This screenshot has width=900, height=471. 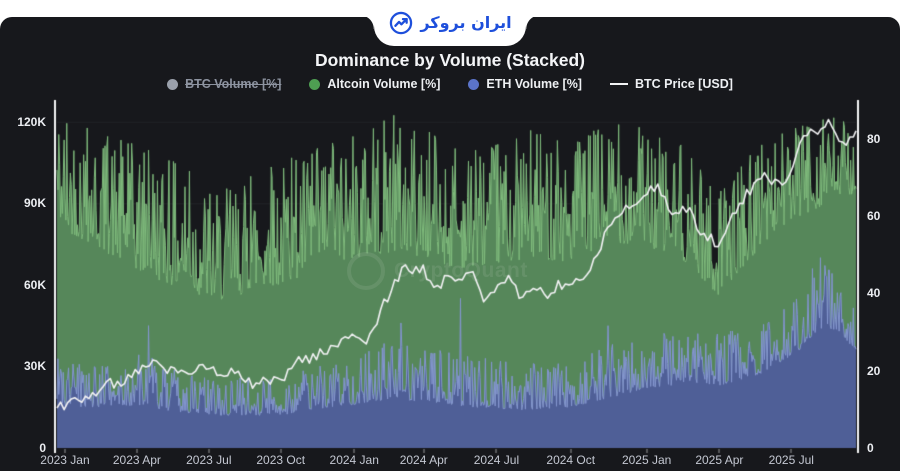 I want to click on brand-text: ایران بروکر, so click(x=466, y=22).